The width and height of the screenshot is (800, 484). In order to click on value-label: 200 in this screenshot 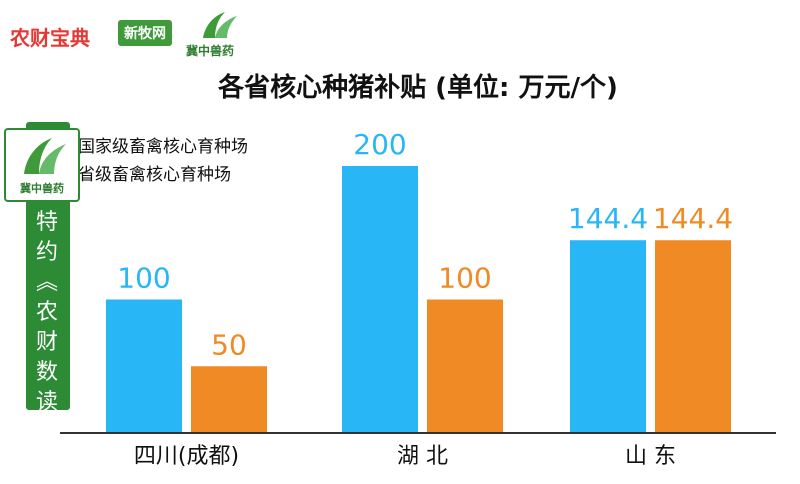, I will do `click(379, 144)`.